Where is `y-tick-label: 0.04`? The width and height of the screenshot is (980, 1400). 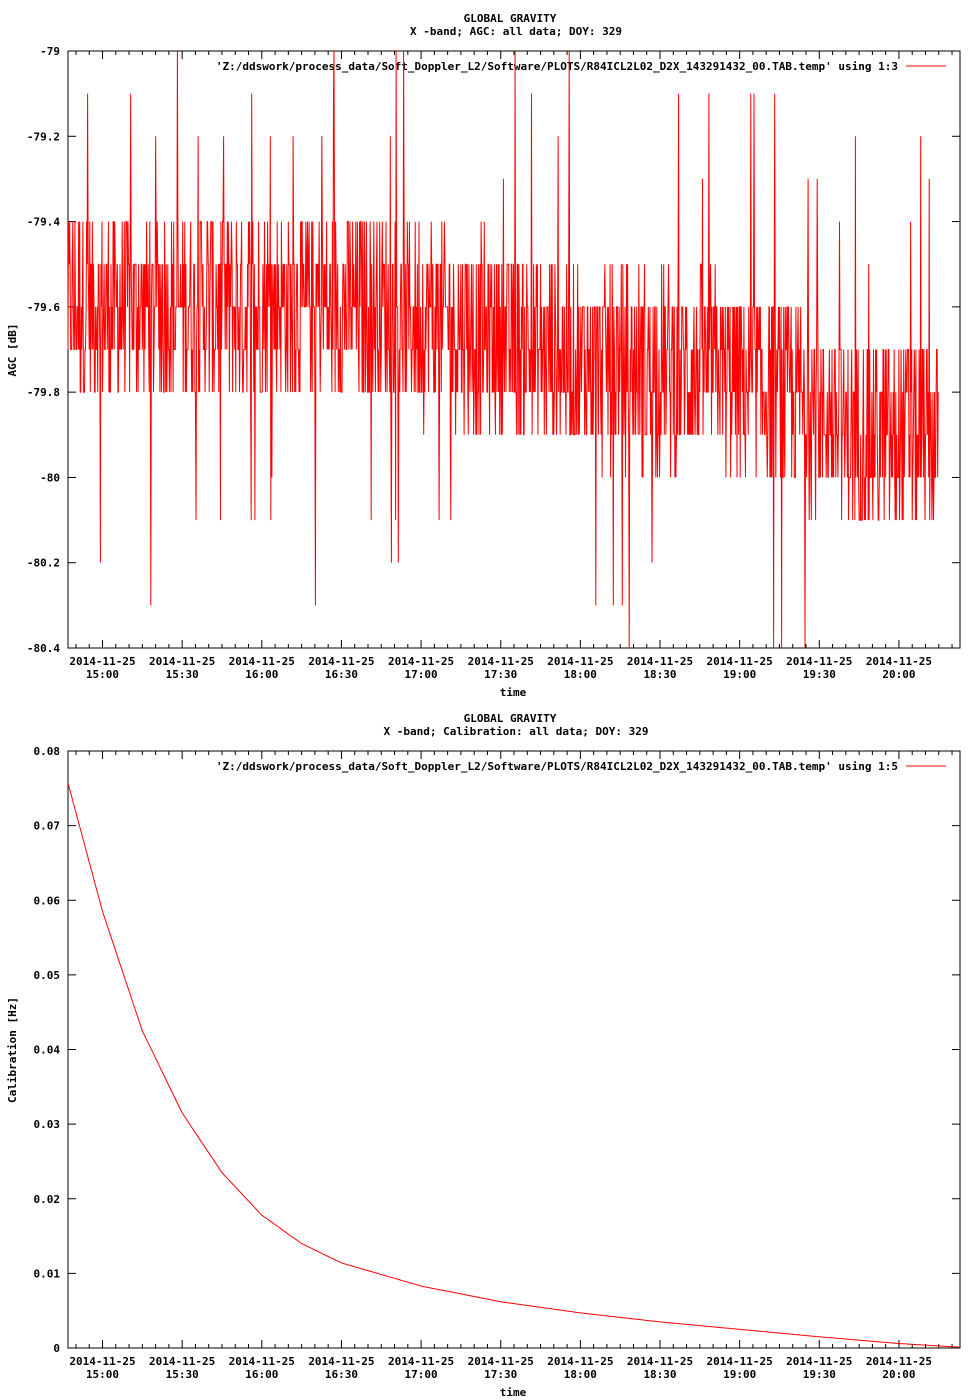 y-tick-label: 0.04 is located at coordinates (47, 1050).